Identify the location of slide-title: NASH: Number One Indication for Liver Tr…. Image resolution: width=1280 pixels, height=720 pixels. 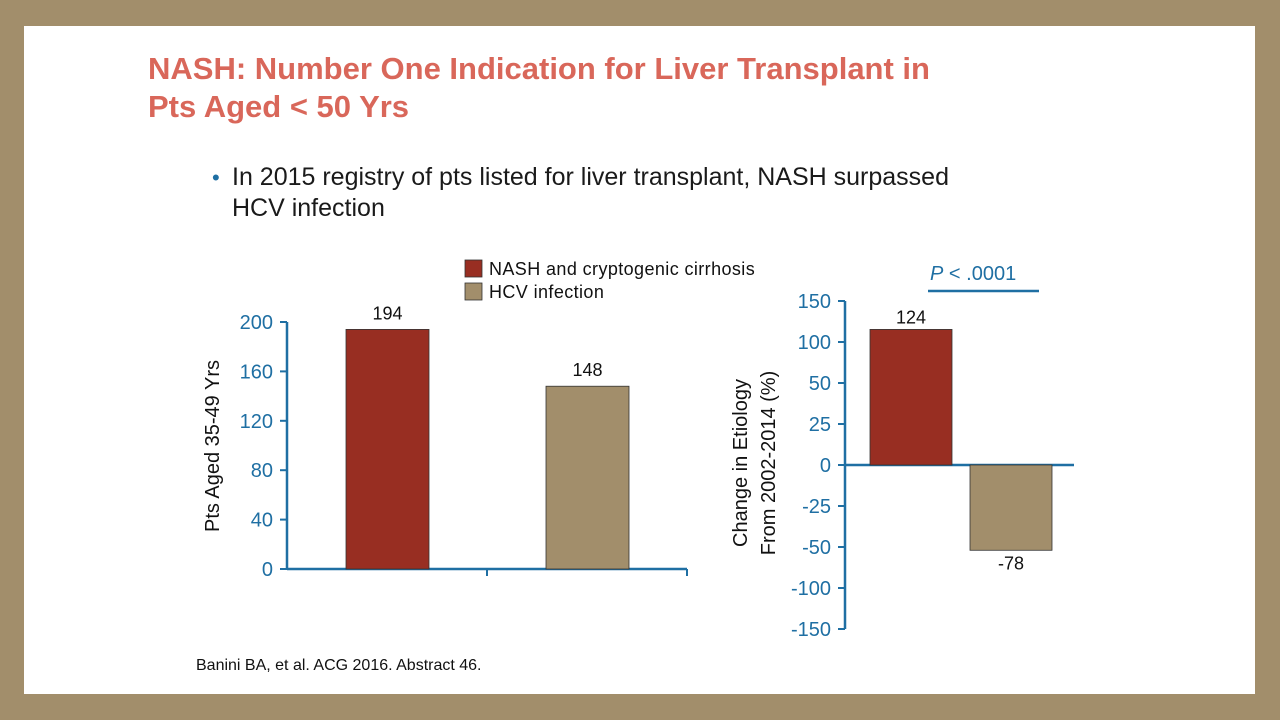
(648, 88).